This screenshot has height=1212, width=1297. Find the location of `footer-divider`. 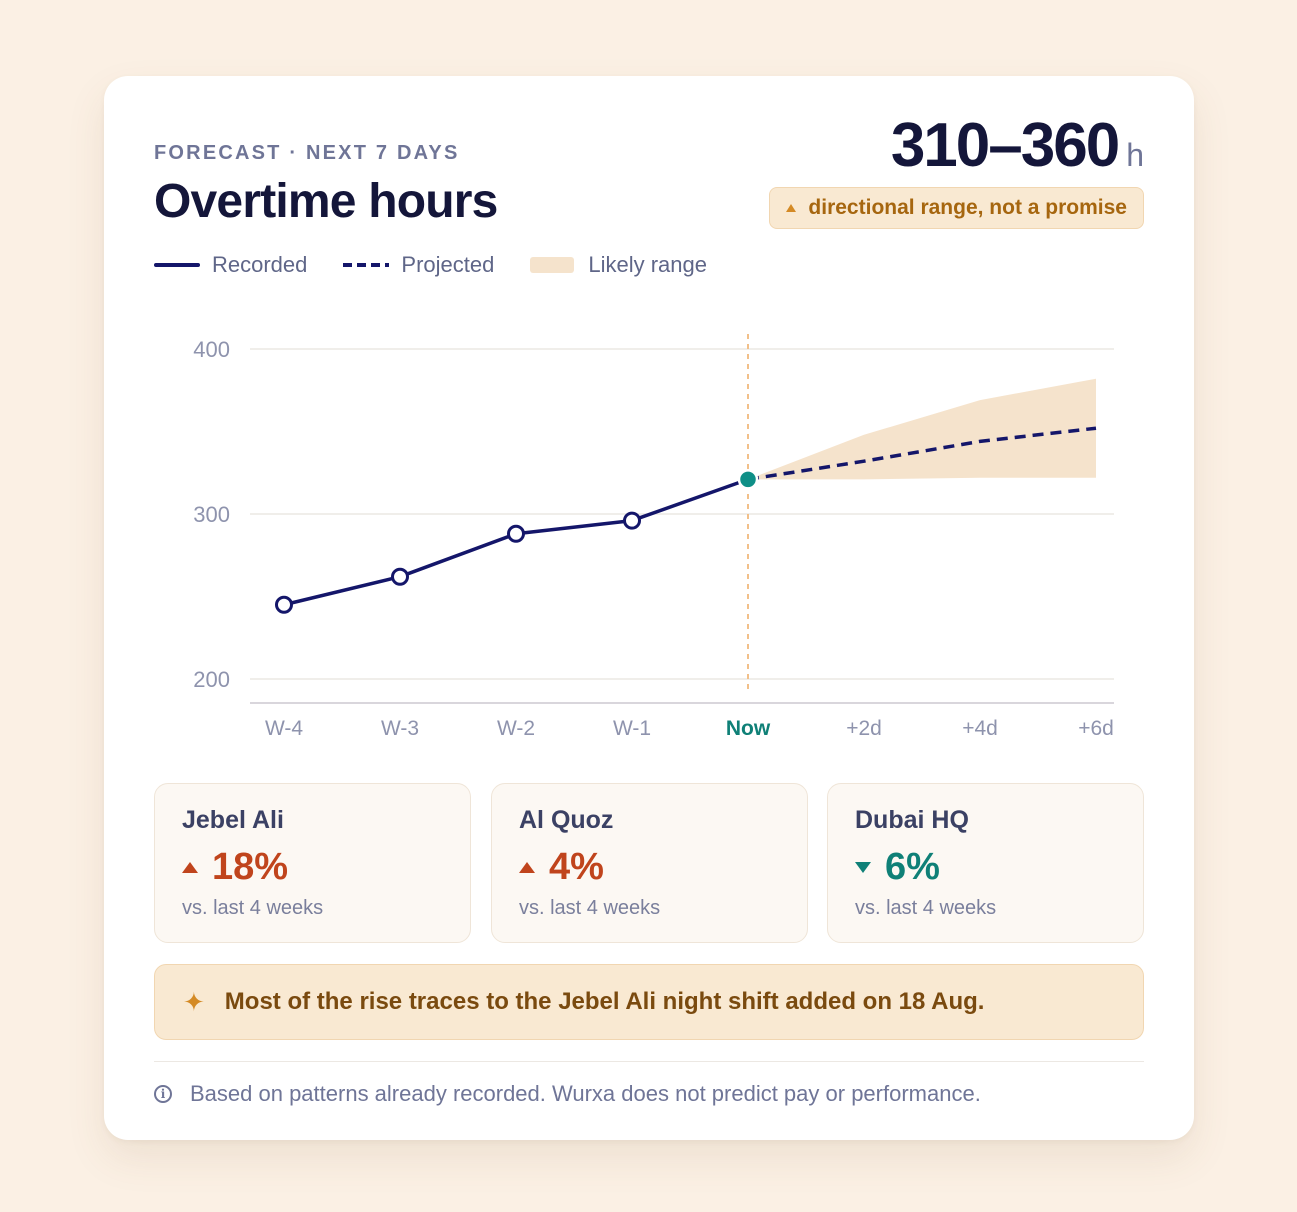

footer-divider is located at coordinates (649, 1061).